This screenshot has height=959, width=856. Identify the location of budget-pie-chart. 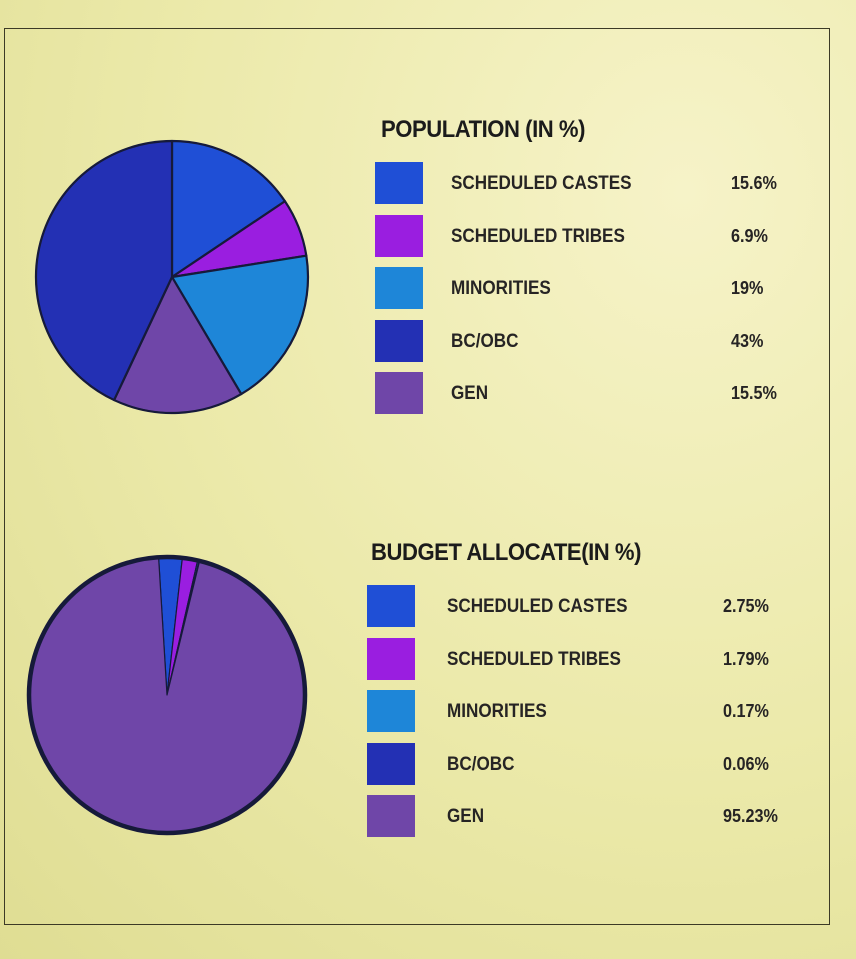
(167, 695).